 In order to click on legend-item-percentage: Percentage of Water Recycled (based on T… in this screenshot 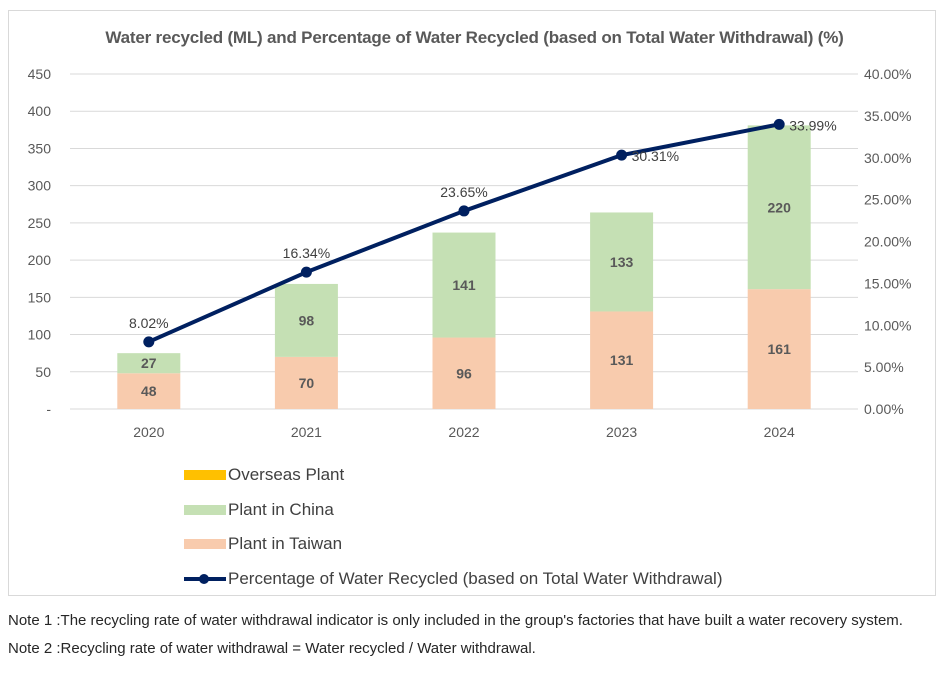, I will do `click(453, 579)`.